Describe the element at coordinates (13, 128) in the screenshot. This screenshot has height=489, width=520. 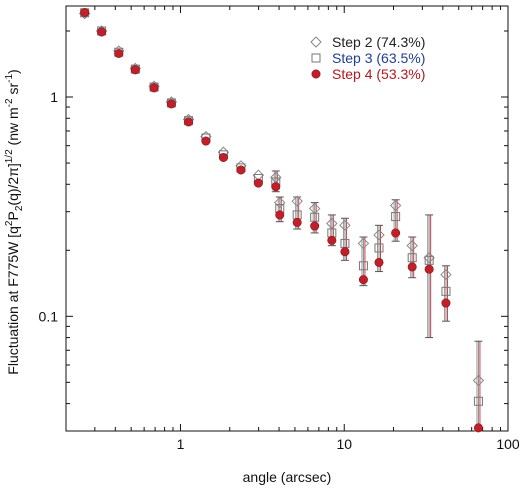
I see `ylabel-mid3: (nw m` at that location.